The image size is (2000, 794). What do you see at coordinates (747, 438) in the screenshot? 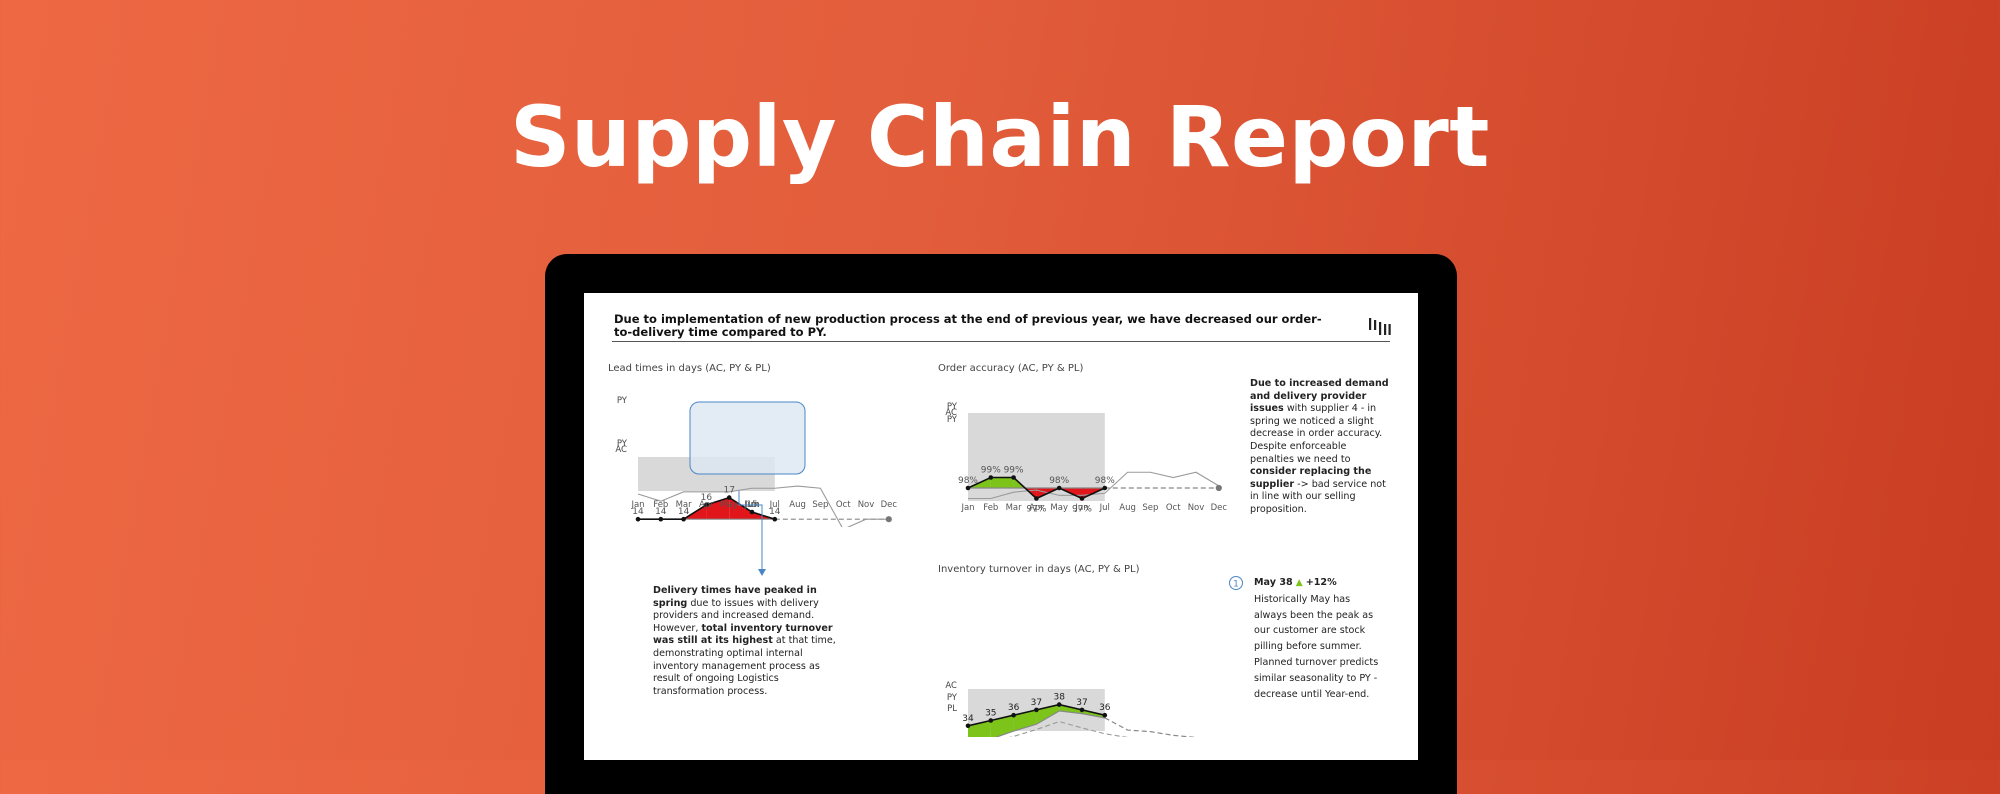
I see `highlight-box` at bounding box center [747, 438].